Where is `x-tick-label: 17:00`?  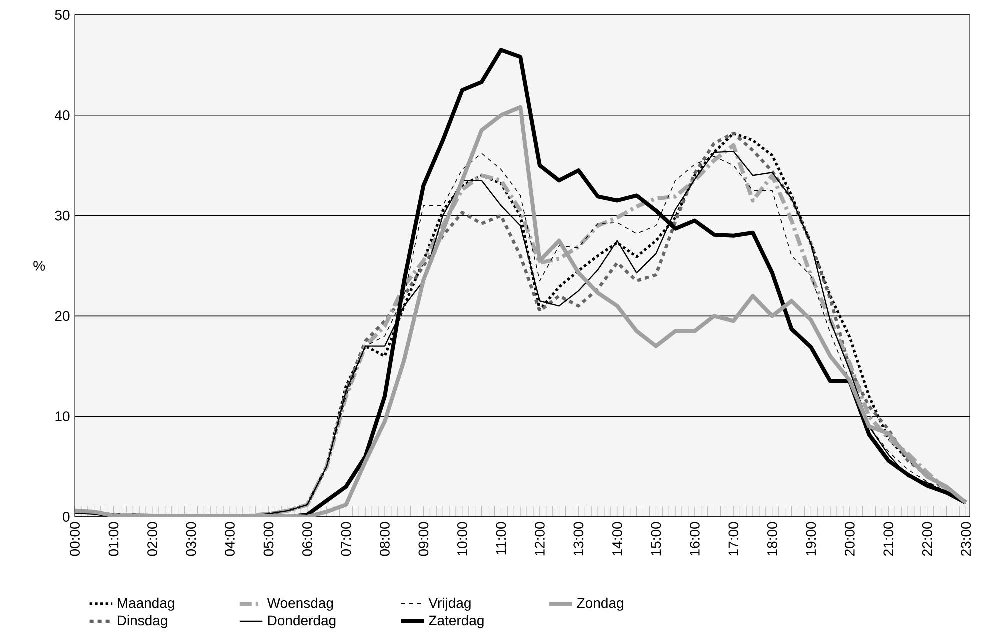 x-tick-label: 17:00 is located at coordinates (733, 539).